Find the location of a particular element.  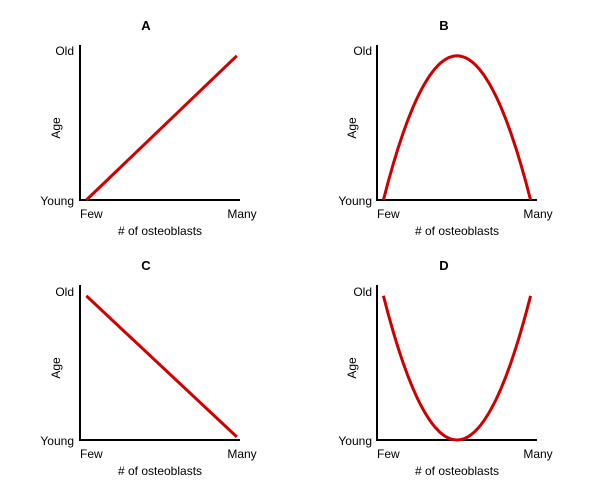

panel-c-x-tick-left: Few is located at coordinates (91, 454).